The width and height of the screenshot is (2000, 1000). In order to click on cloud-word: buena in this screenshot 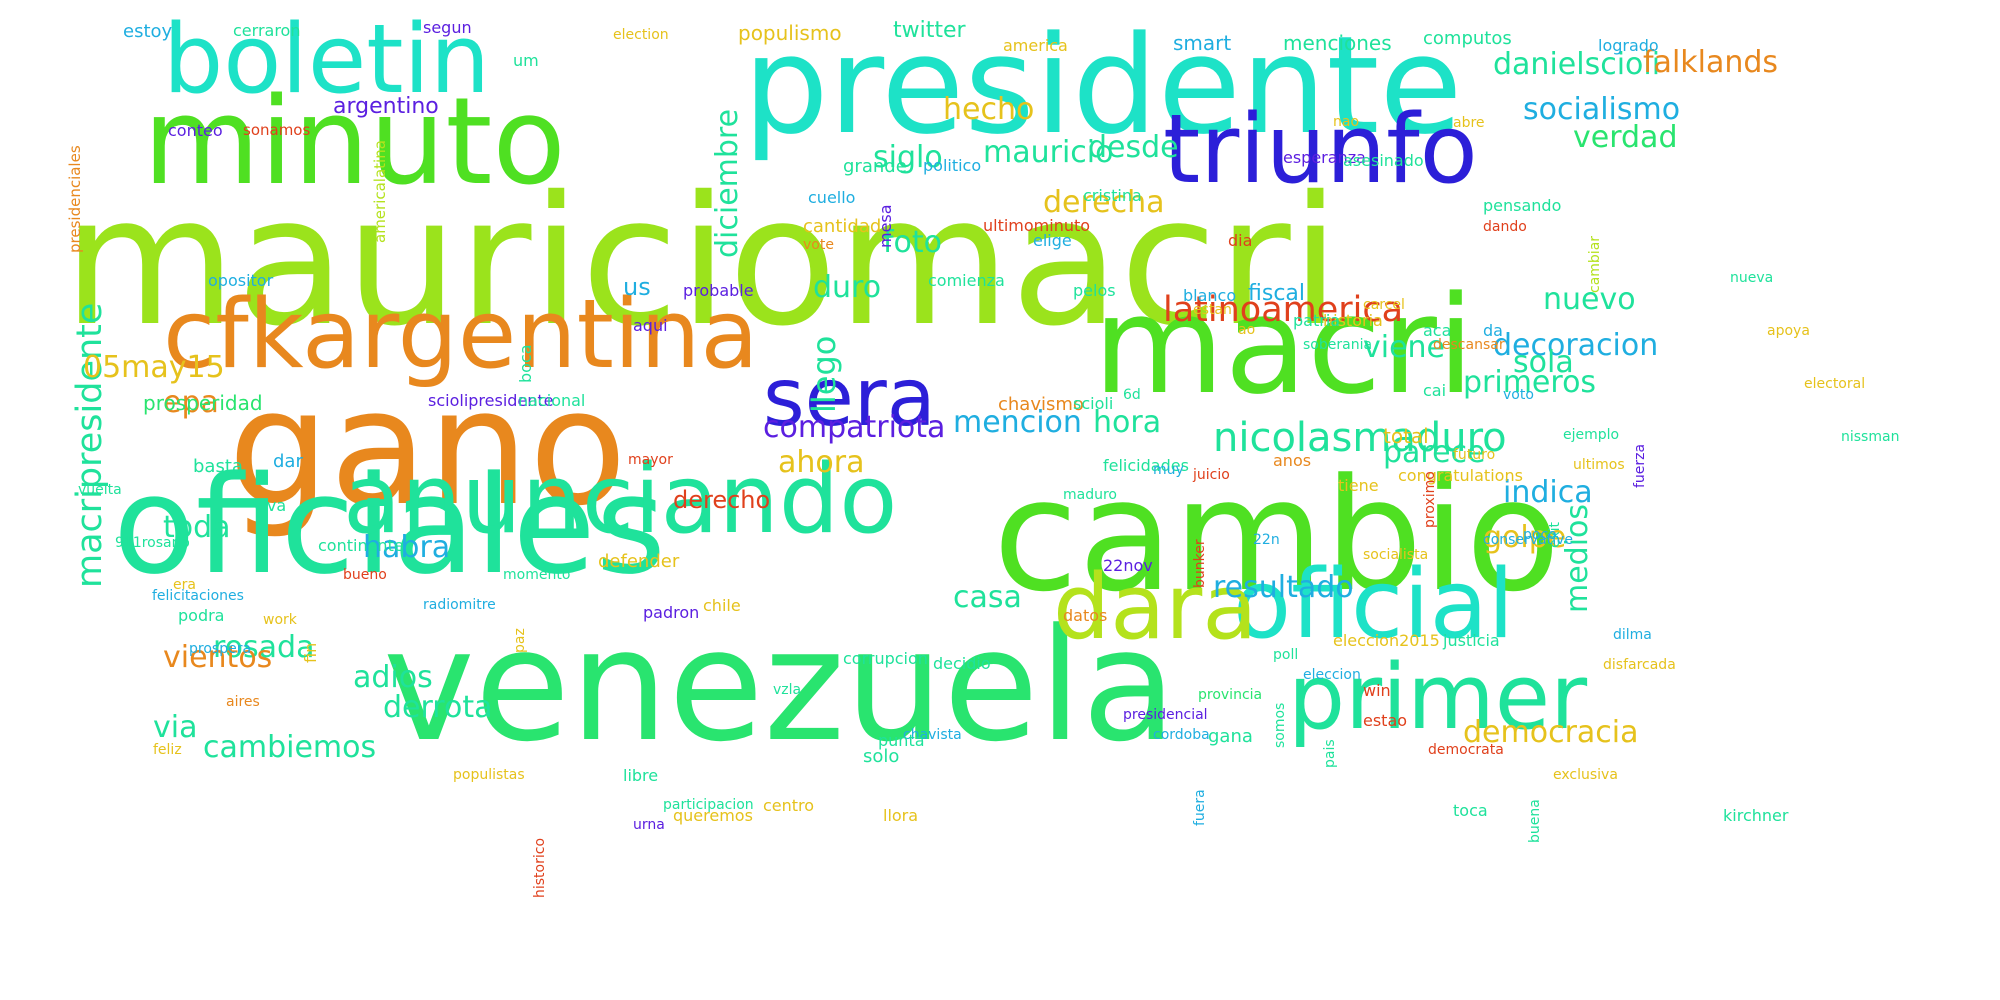, I will do `click(1535, 821)`.